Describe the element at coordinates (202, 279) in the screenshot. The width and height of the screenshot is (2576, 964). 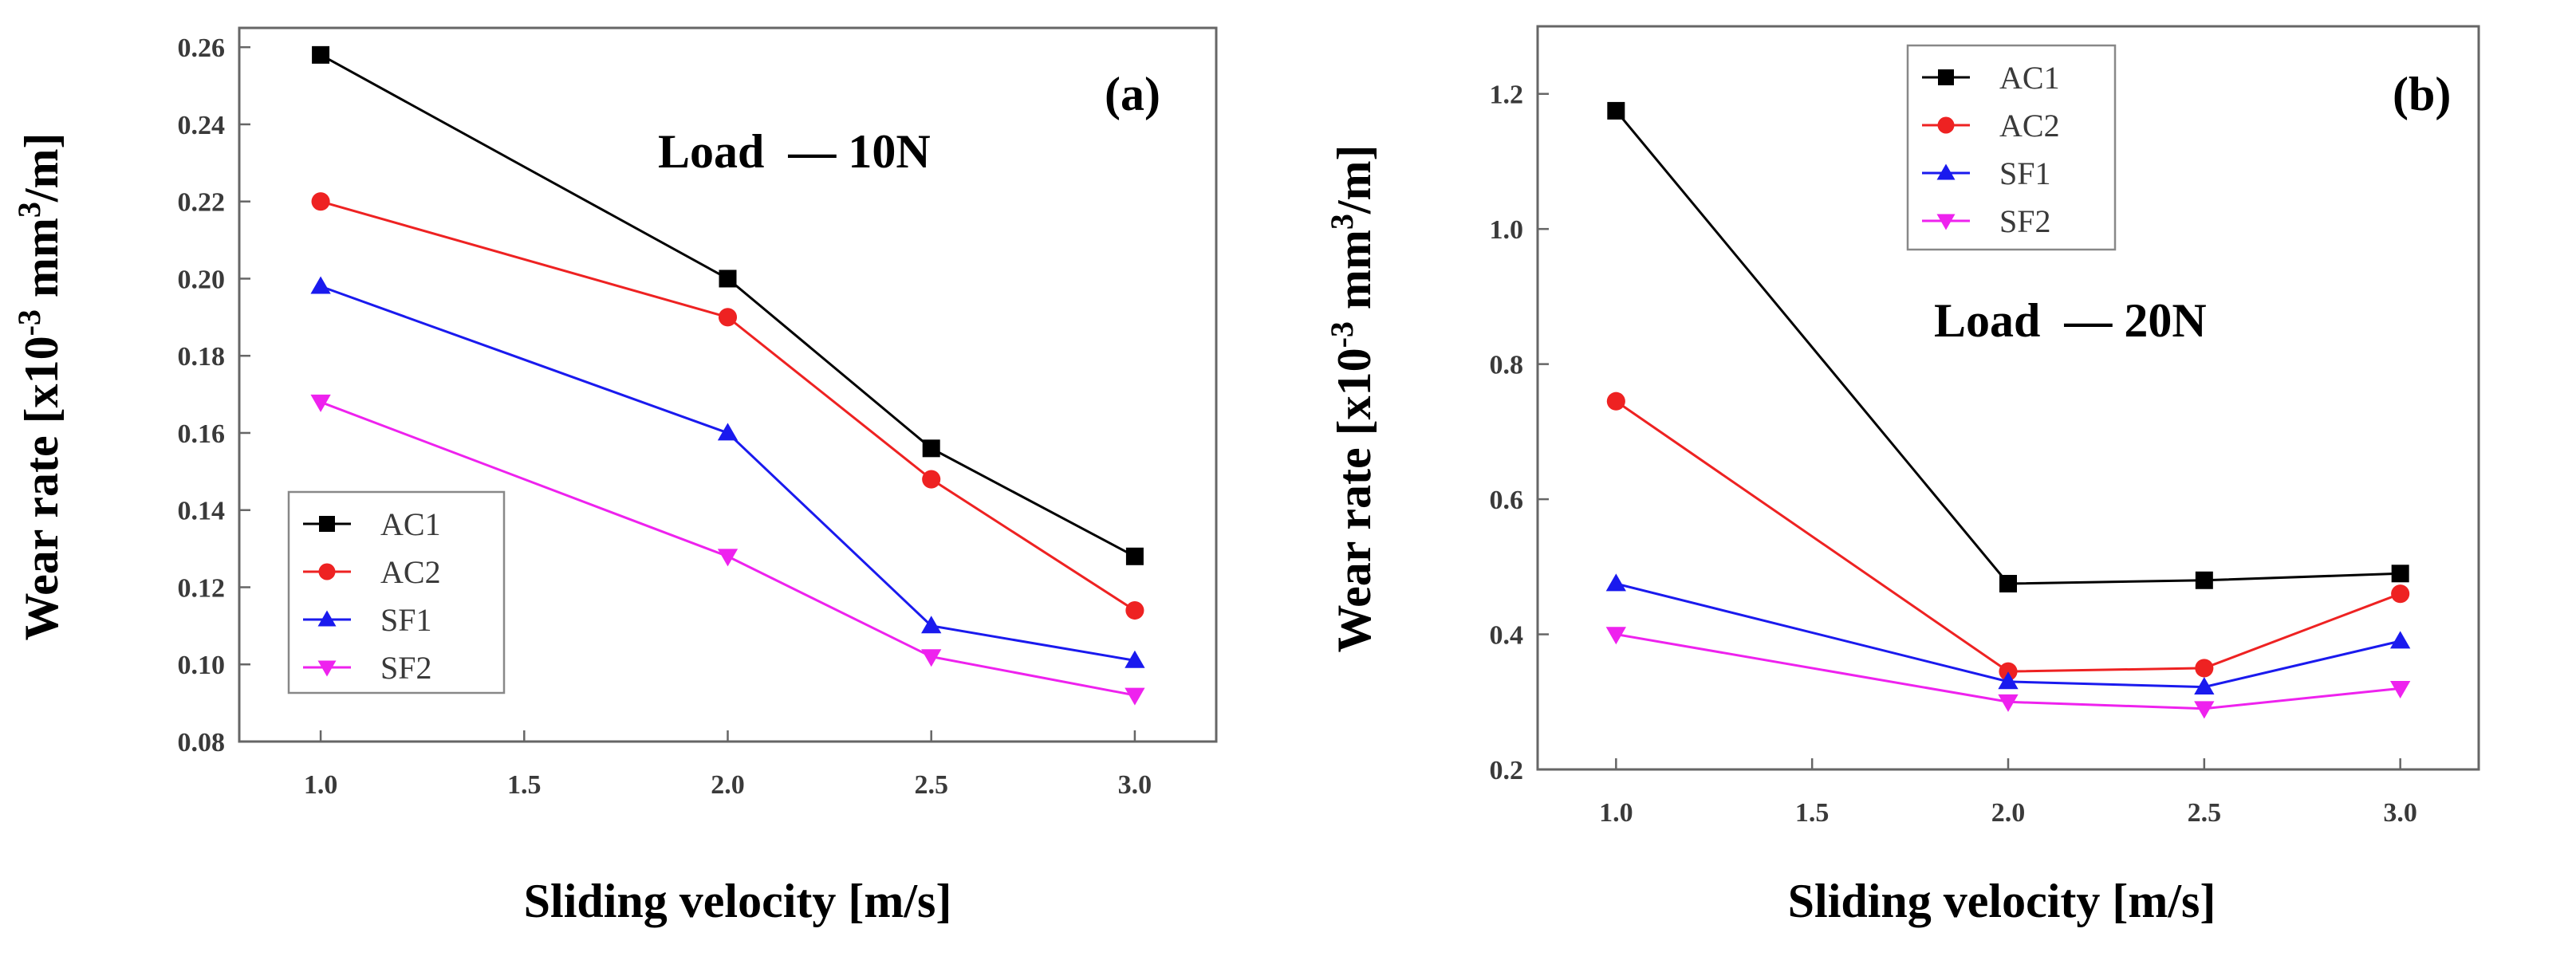
I see `y-tick-label: 0.20` at that location.